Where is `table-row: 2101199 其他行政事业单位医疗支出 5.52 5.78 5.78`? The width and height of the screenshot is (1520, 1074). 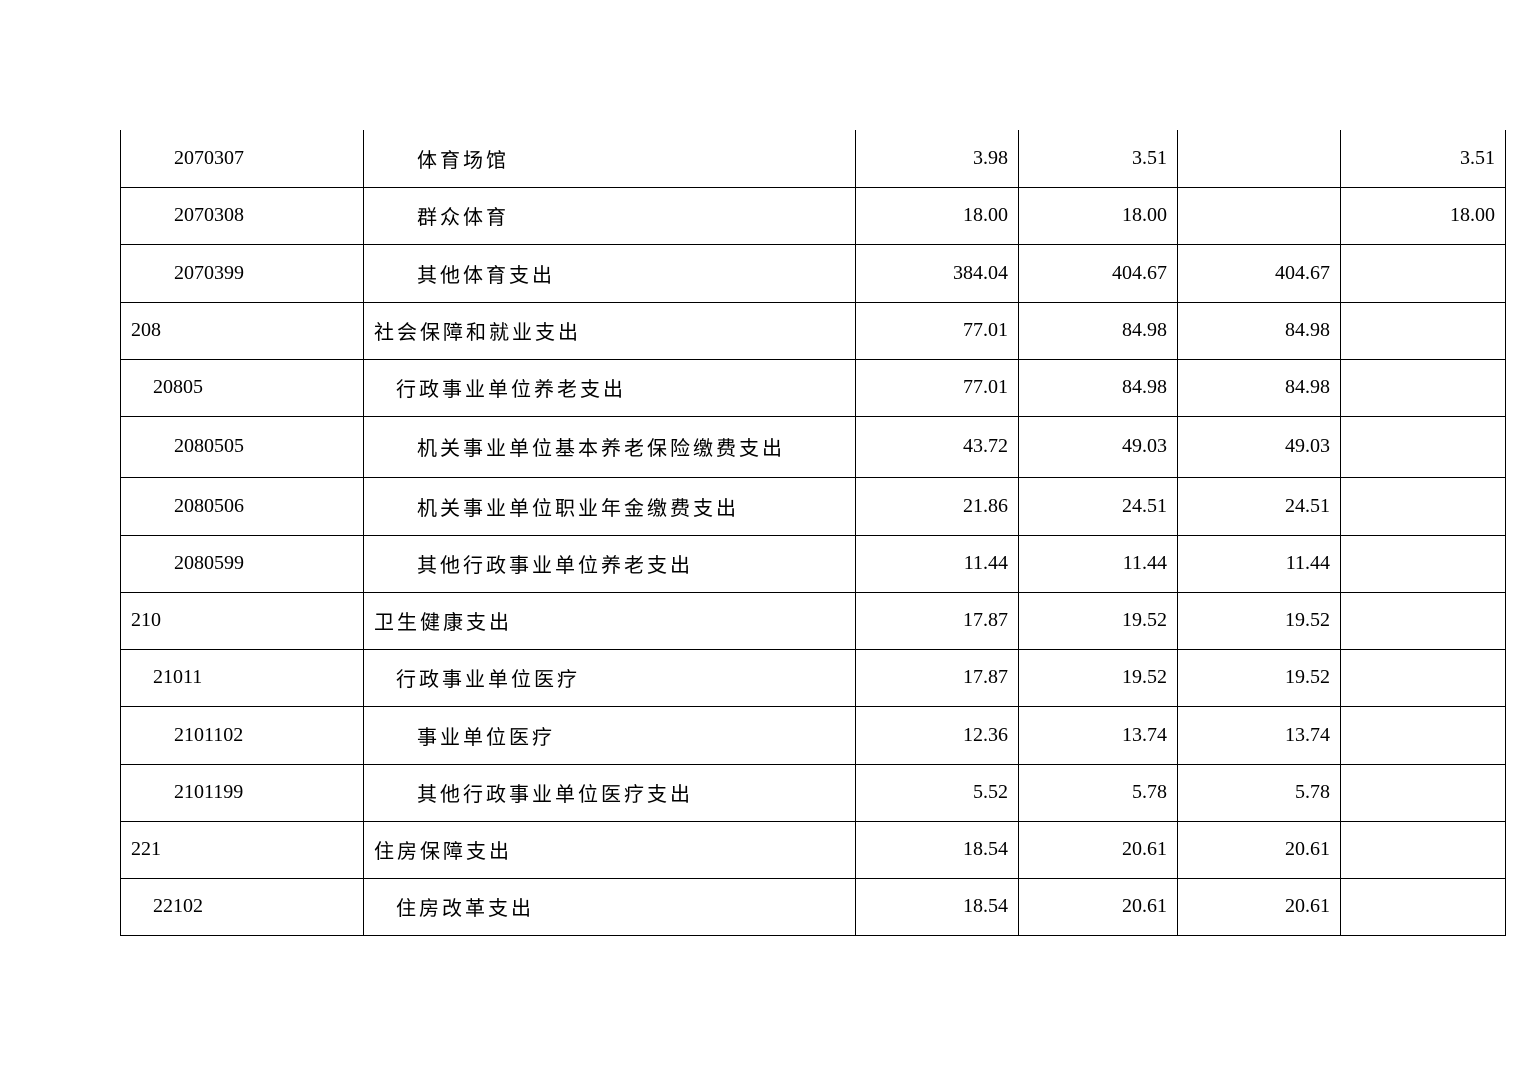 table-row: 2101199 其他行政事业单位医疗支出 5.52 5.78 5.78 is located at coordinates (813, 792).